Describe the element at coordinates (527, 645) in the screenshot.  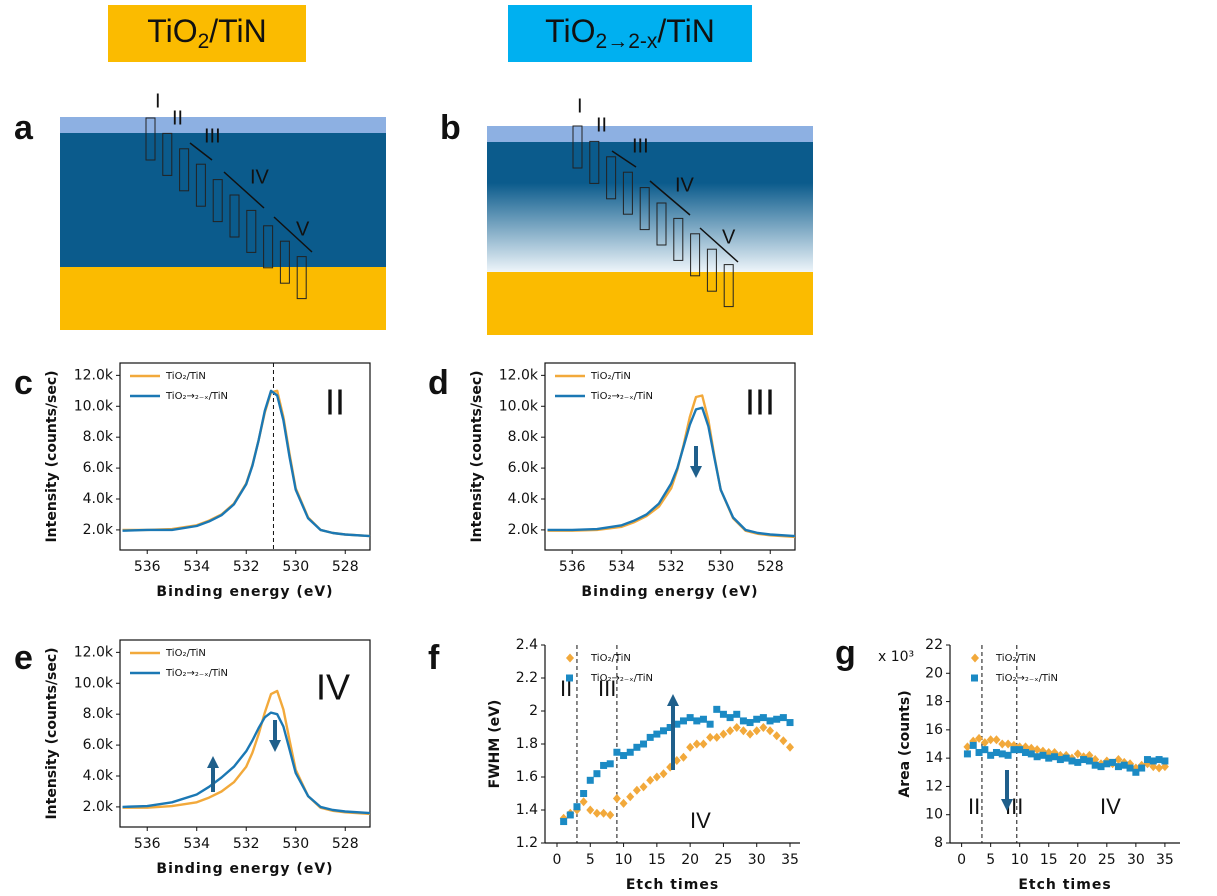
I see `y-tick-label: 2.4` at that location.